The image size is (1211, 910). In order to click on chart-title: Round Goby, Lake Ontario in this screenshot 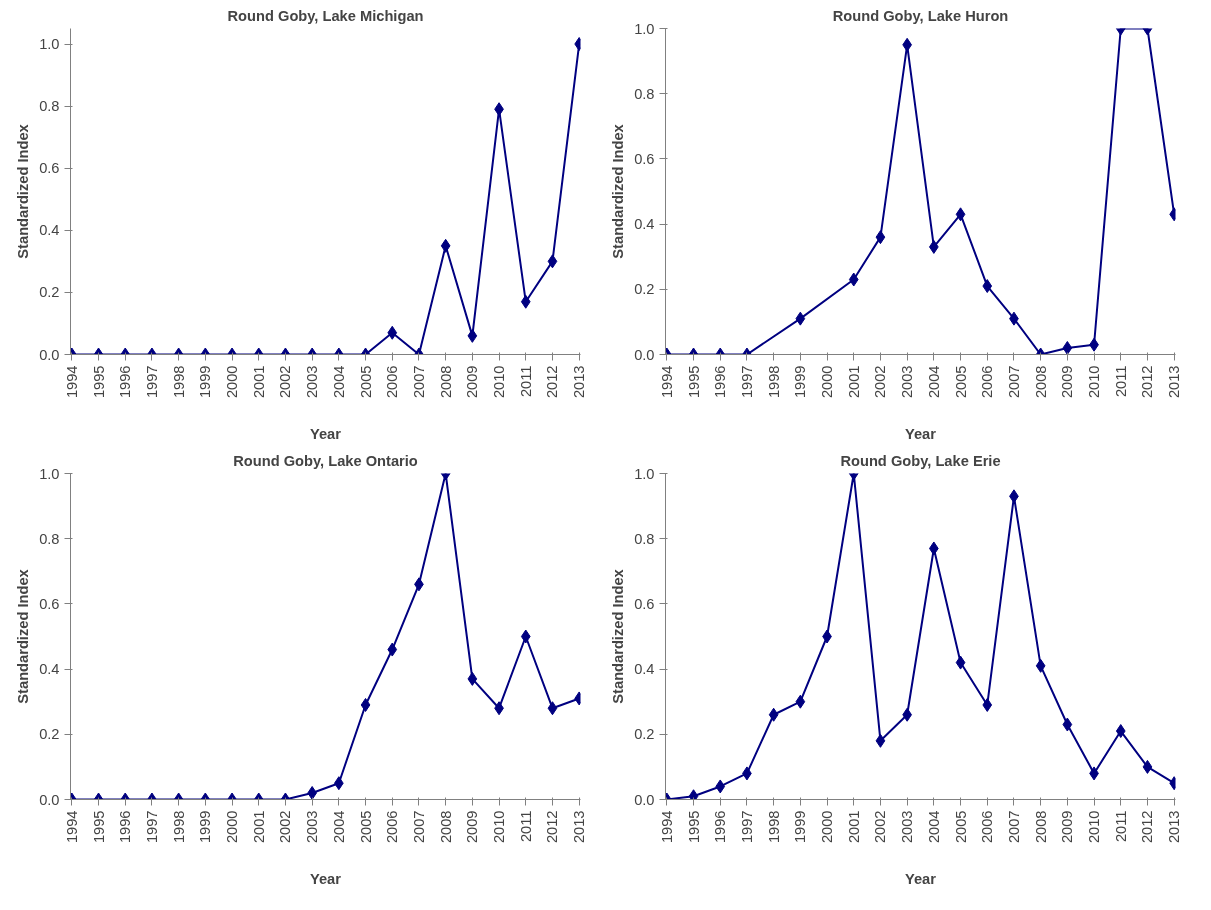, I will do `click(325, 460)`.